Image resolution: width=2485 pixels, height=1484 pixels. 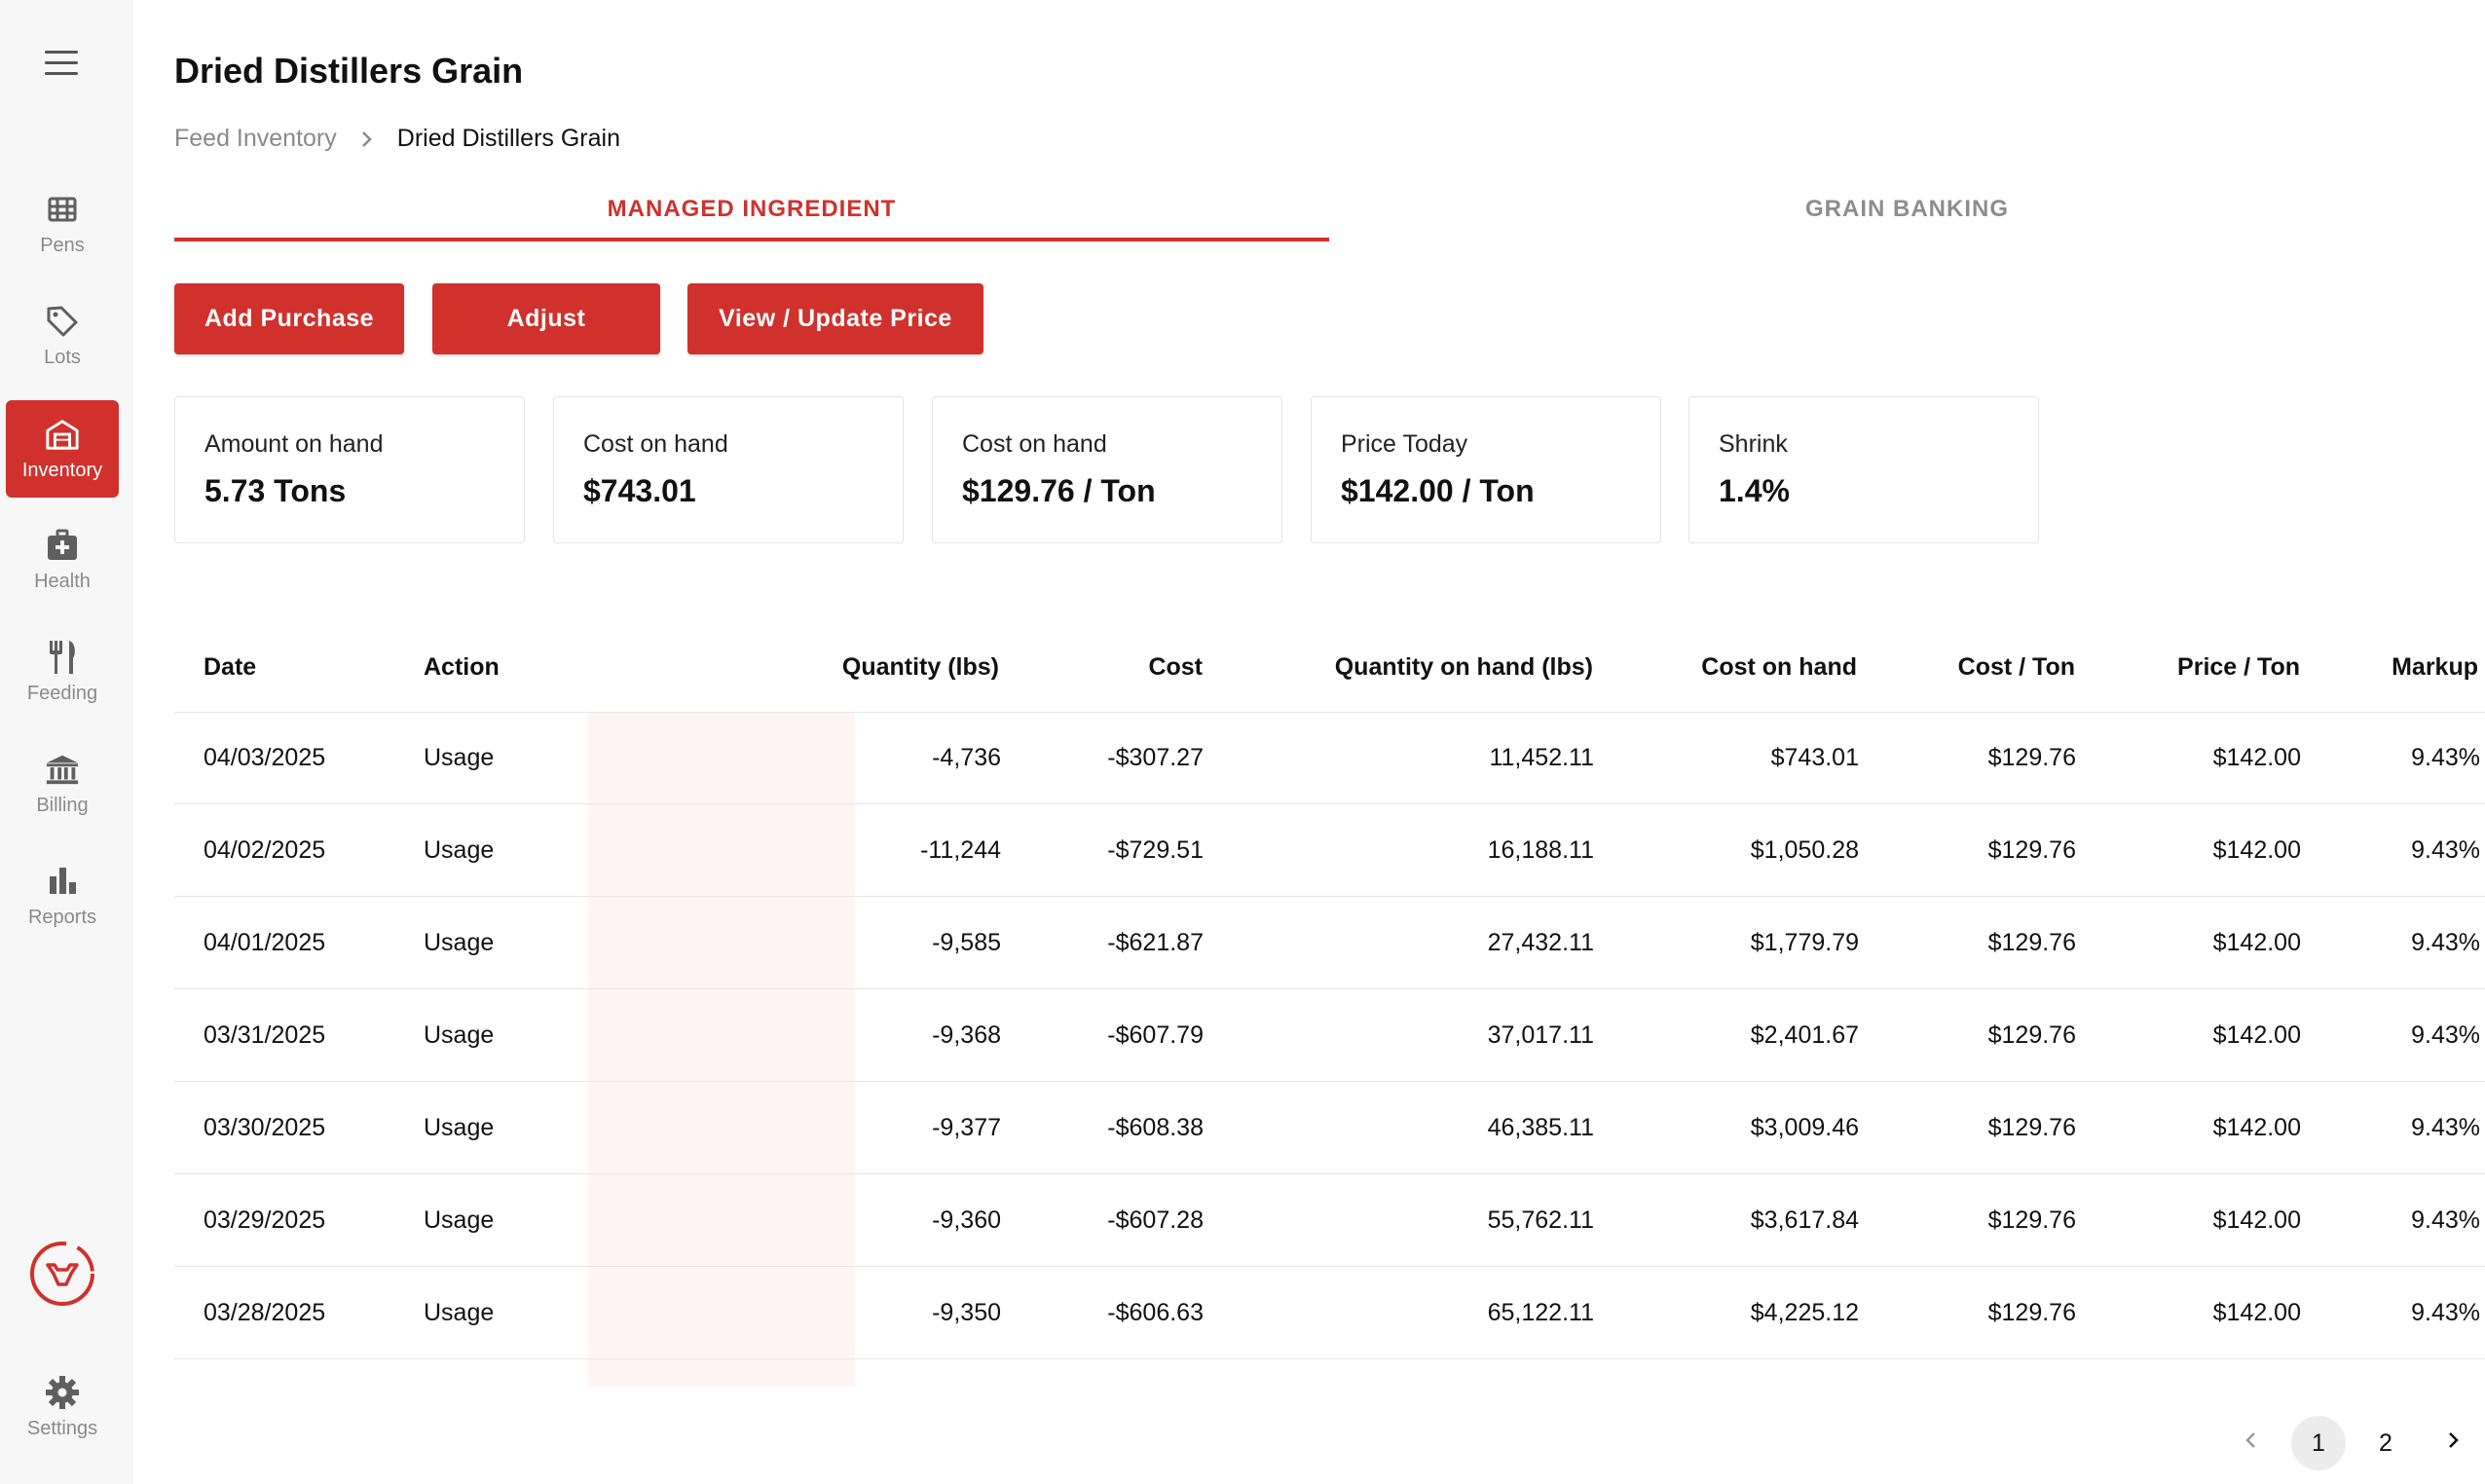 I want to click on cell-cost: -$307.27, so click(x=1155, y=757).